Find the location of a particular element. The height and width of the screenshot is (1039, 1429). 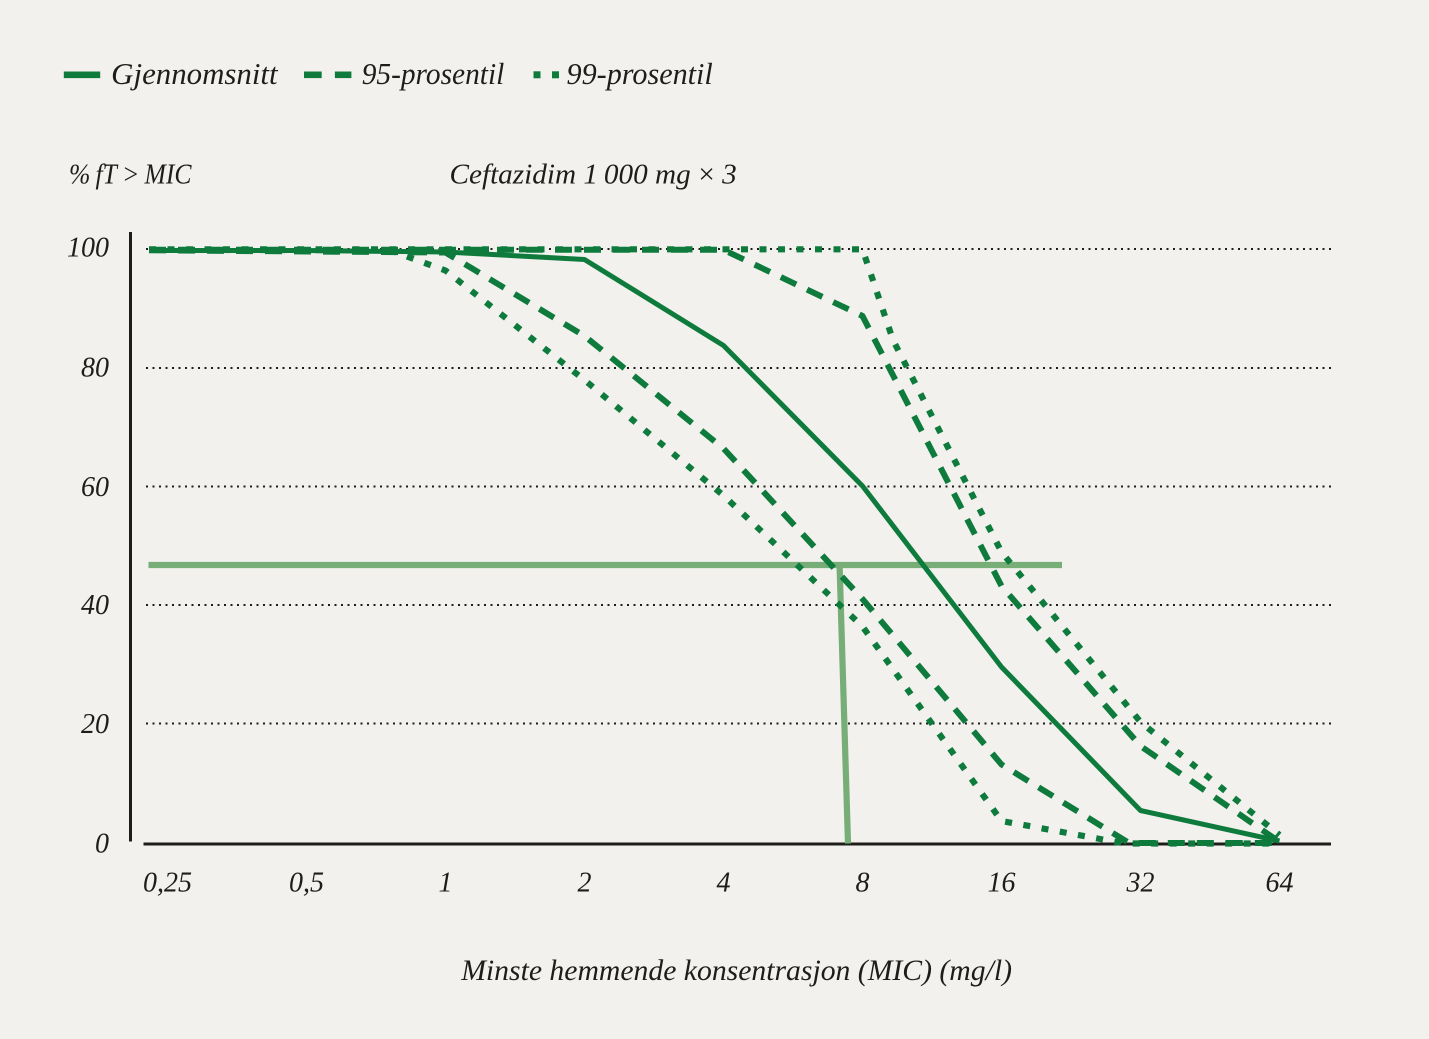

svg-text: 100 is located at coordinates (88, 248).